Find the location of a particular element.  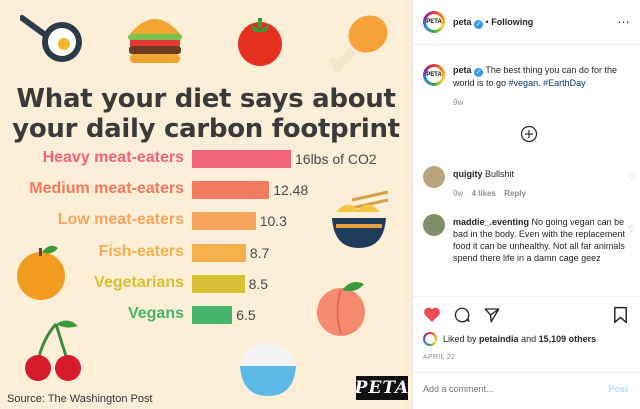

chicken-leg-icon is located at coordinates (359, 44).